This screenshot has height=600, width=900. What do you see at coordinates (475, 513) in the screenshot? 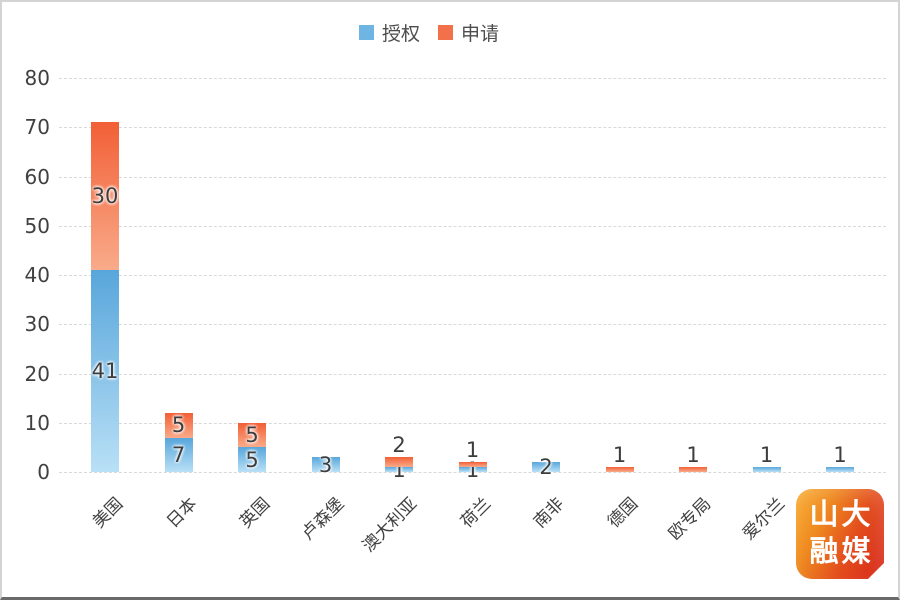
I see `x-axis-label: 荷兰` at bounding box center [475, 513].